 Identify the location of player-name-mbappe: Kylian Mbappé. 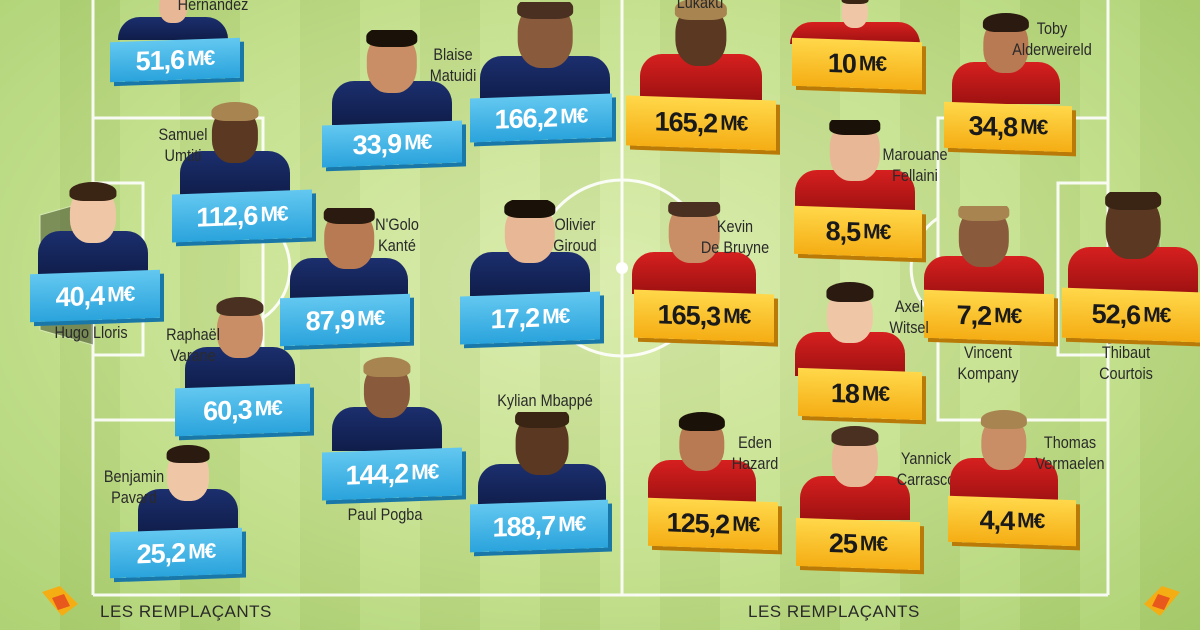
(545, 400).